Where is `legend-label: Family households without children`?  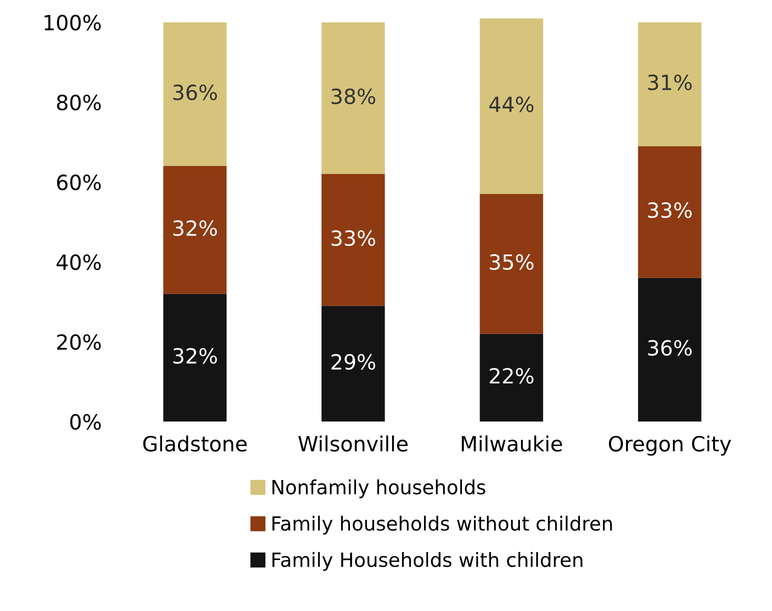
legend-label: Family households without children is located at coordinates (442, 525).